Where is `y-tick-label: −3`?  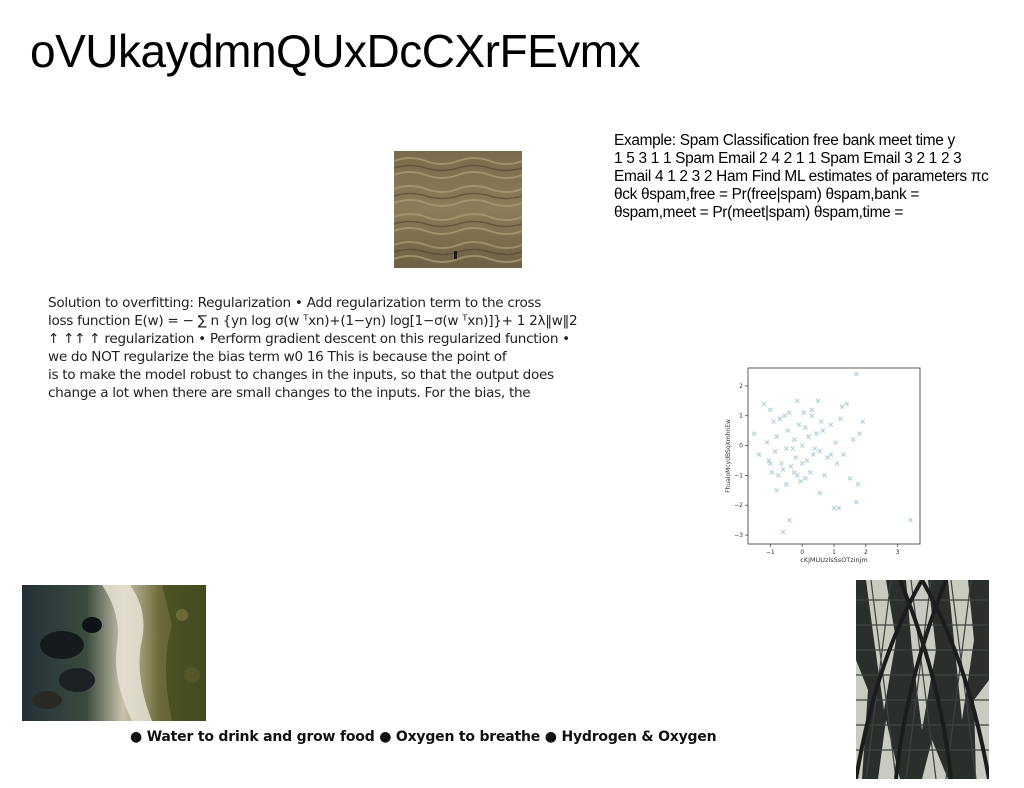 y-tick-label: −3 is located at coordinates (738, 535).